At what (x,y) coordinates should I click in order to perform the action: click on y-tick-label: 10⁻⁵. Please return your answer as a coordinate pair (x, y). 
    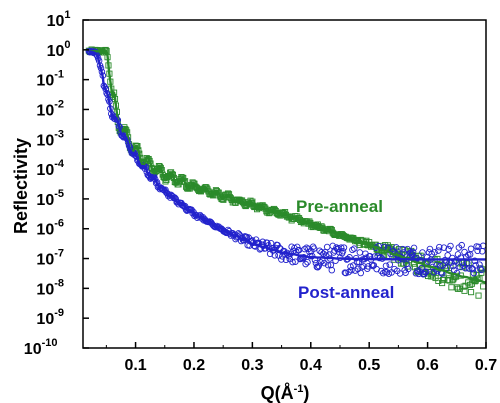
    Looking at the image, I should click on (50, 198).